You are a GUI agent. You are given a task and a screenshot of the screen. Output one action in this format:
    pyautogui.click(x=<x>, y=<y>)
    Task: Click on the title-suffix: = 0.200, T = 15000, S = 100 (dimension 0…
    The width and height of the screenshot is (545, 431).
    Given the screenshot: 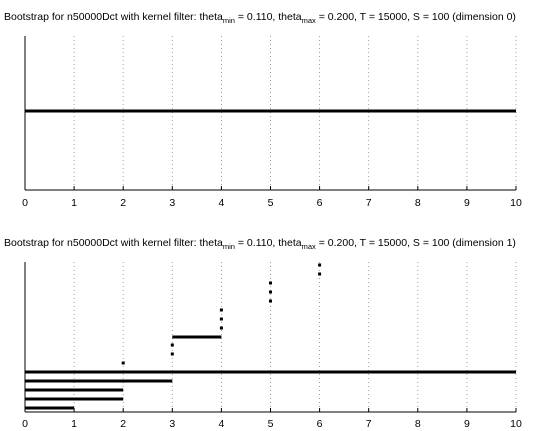 What is the action you would take?
    pyautogui.click(x=416, y=17)
    